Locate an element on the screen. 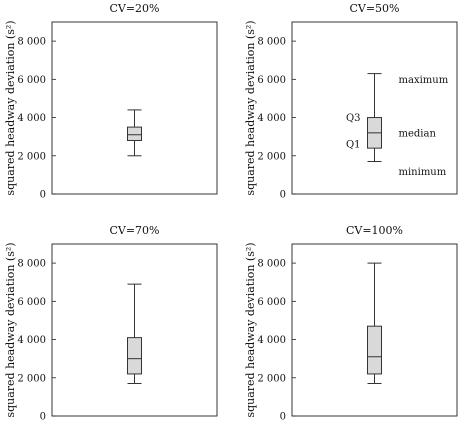 This screenshot has height=425, width=474. annotation-label: maximum is located at coordinates (424, 80).